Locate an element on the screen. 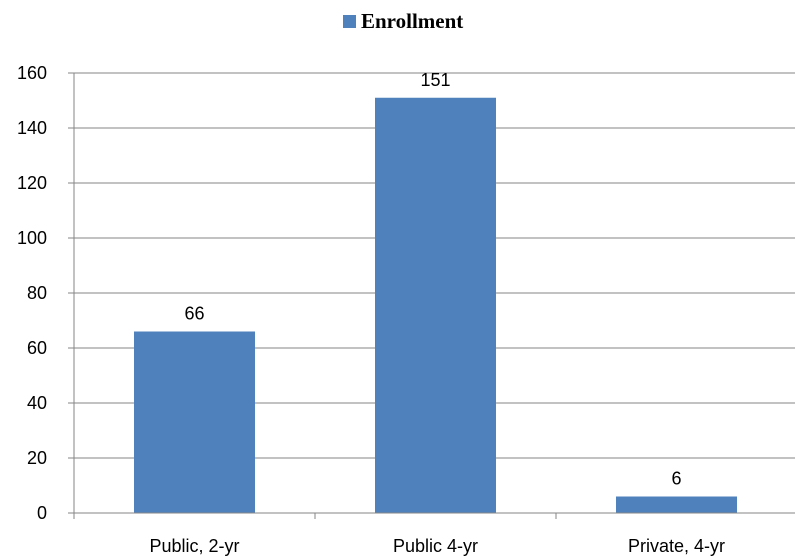 The image size is (795, 560). x-tick-label: Public 4-yr is located at coordinates (435, 546).